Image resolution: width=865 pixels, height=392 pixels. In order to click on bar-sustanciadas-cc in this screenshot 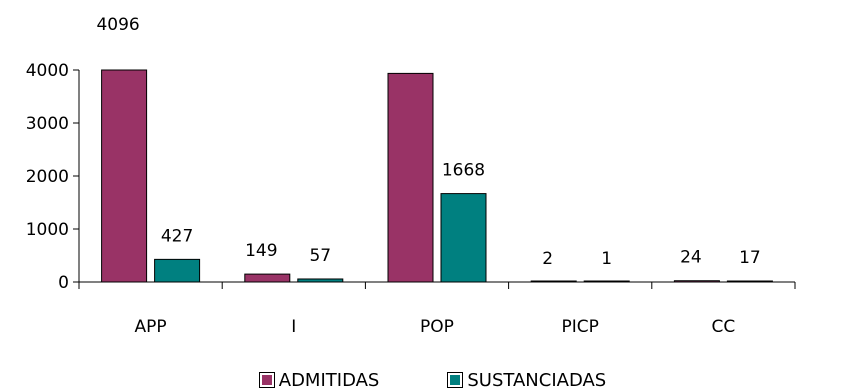, I will do `click(749, 281)`.